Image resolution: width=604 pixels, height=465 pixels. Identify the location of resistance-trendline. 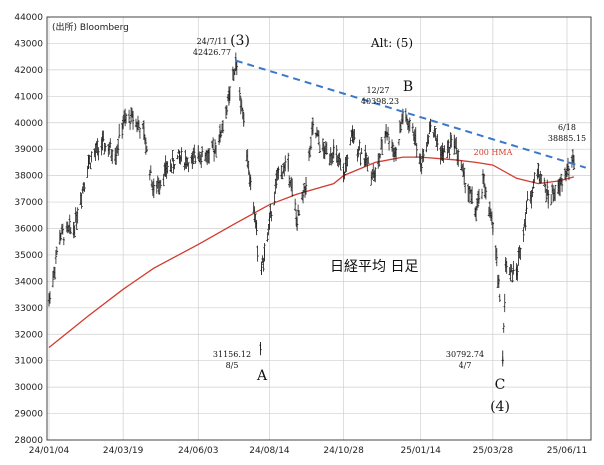
(411, 114).